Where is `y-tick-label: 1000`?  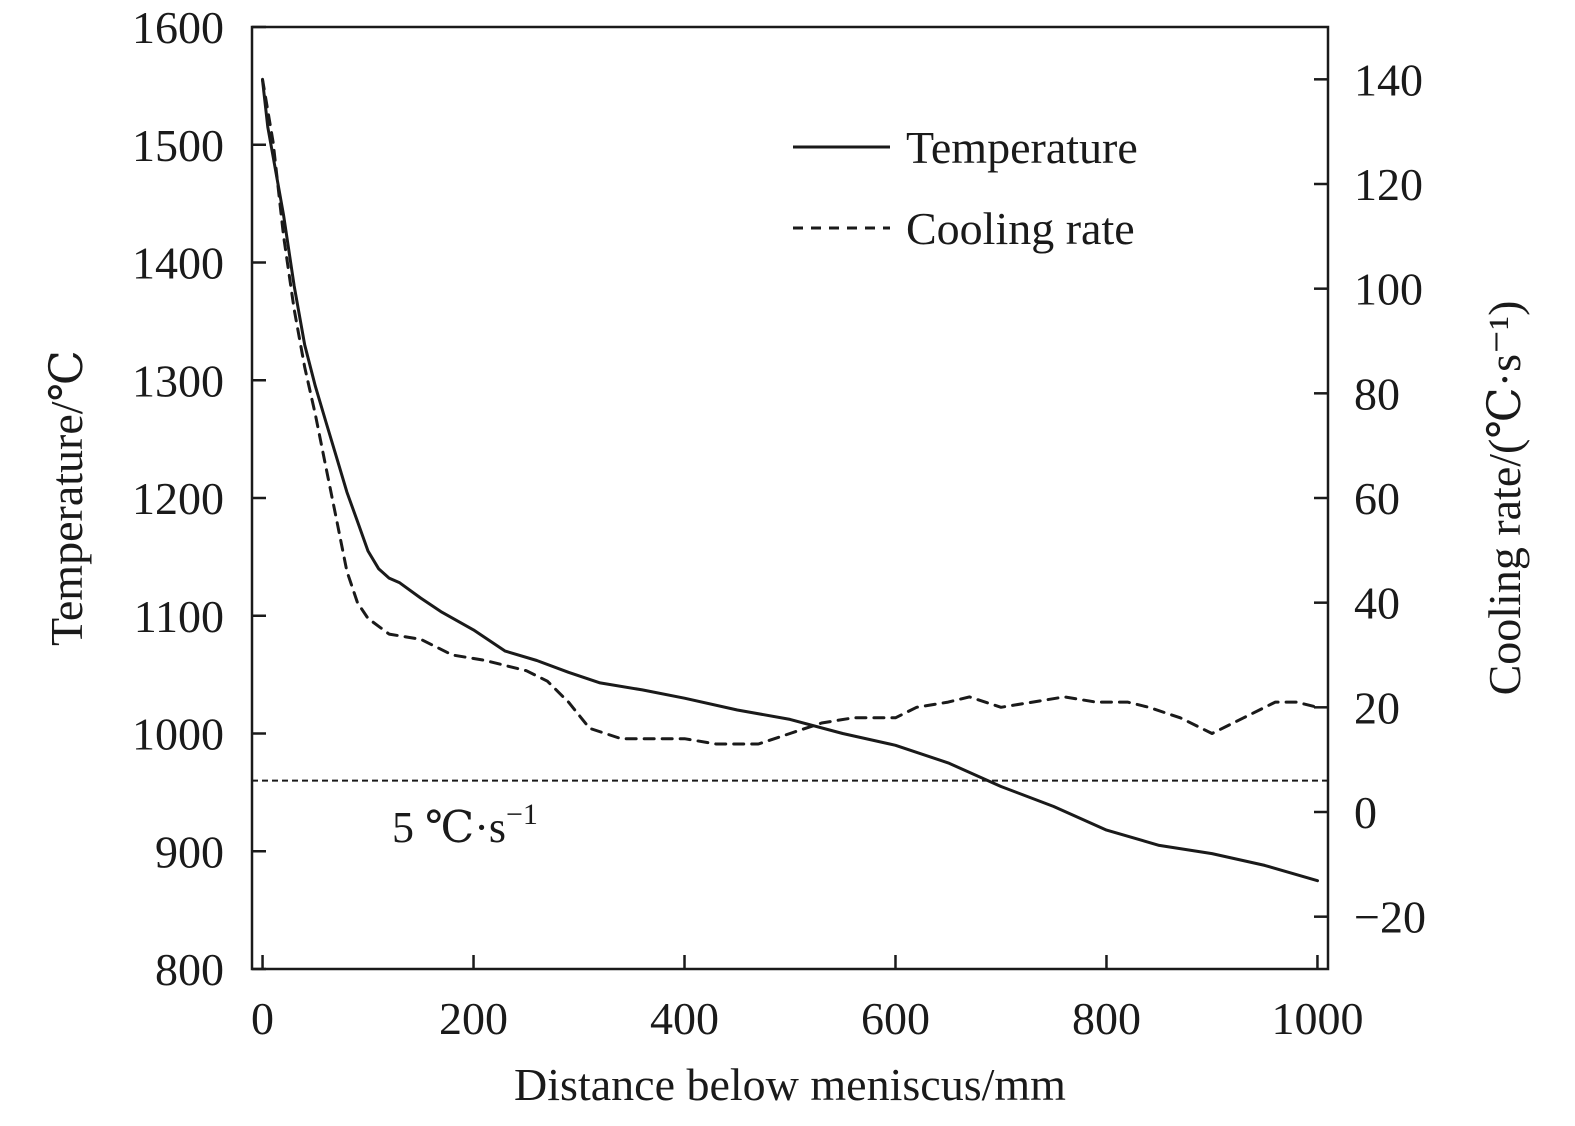
y-tick-label: 1000 is located at coordinates (178, 734).